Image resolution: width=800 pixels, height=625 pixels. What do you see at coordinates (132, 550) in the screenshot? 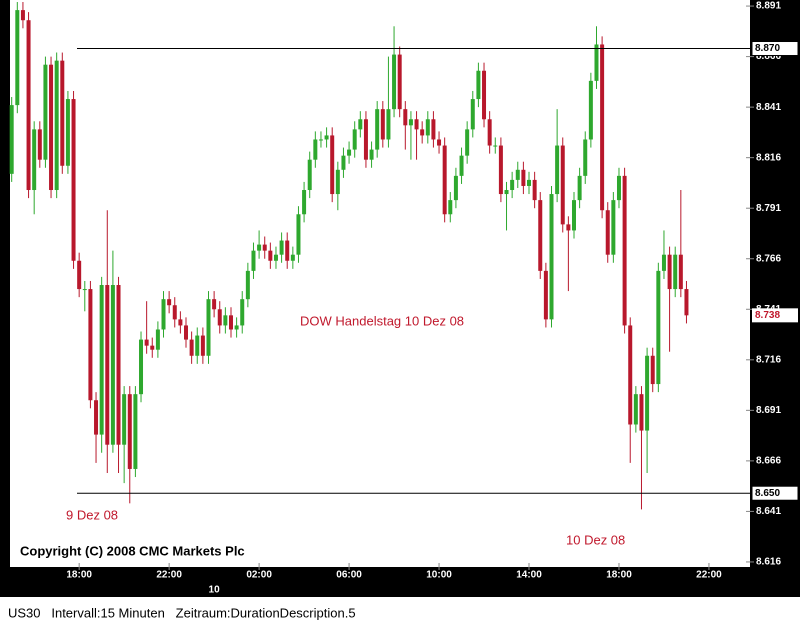
I see `copyright: Copyright (C) 2008 CMC Markets Plc` at bounding box center [132, 550].